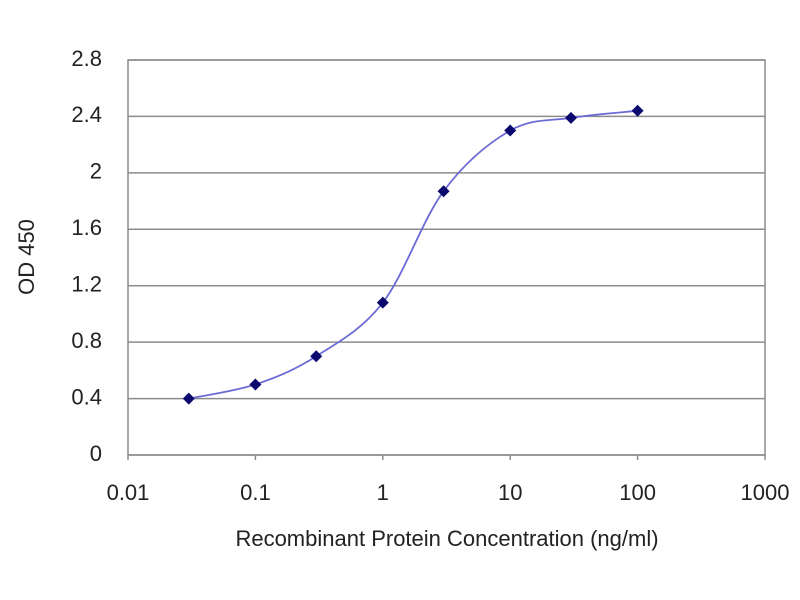 The image size is (800, 600). I want to click on y-axis-label: OD 450, so click(26, 257).